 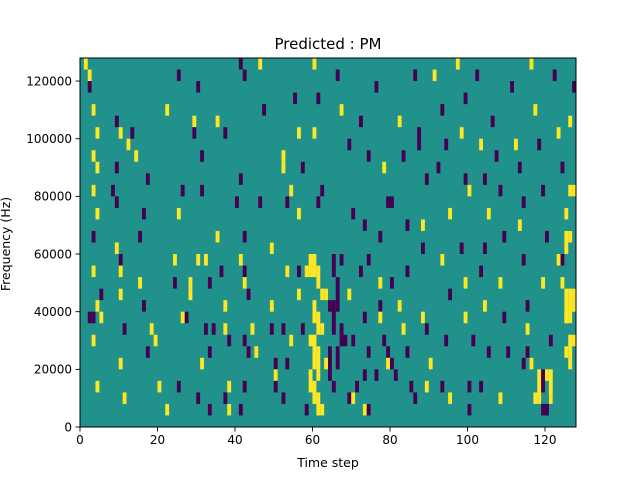 I want to click on y-axis: 0 20000 40000 60000 80000 100000 120000, so click(x=53, y=254).